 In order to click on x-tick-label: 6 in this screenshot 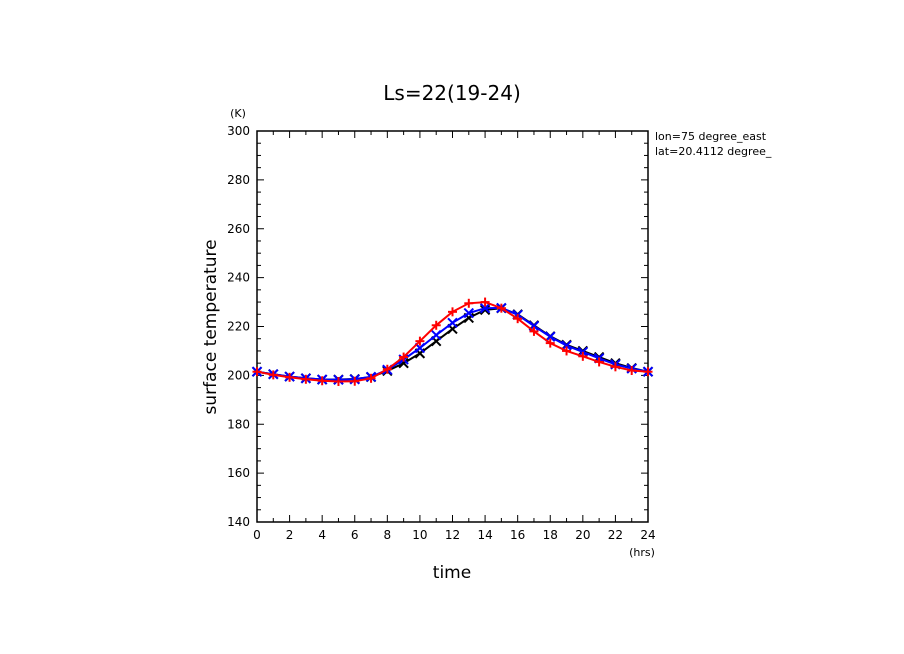, I will do `click(355, 535)`.